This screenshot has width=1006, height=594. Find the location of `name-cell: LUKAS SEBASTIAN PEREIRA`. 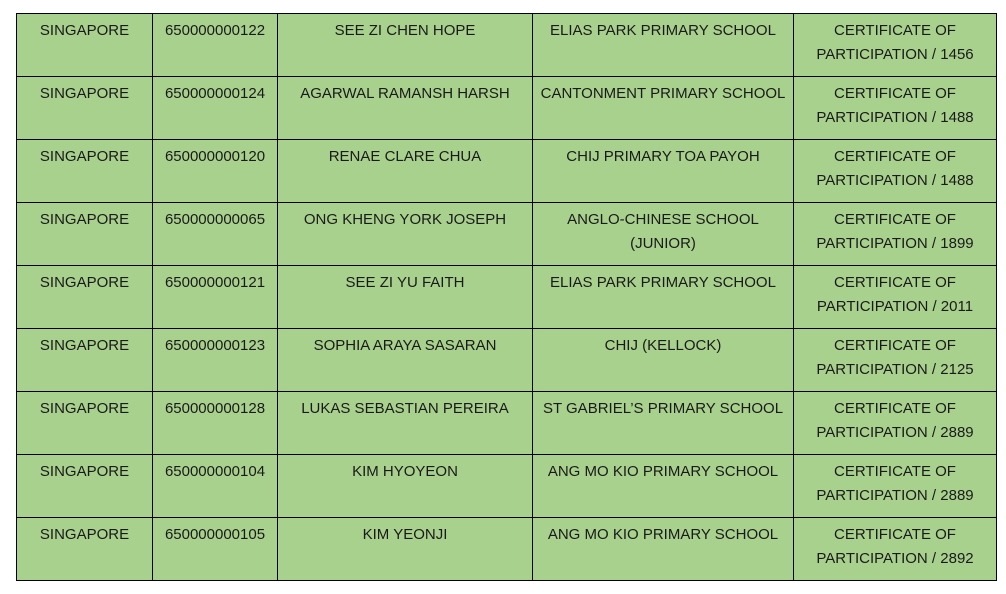

name-cell: LUKAS SEBASTIAN PEREIRA is located at coordinates (405, 423).